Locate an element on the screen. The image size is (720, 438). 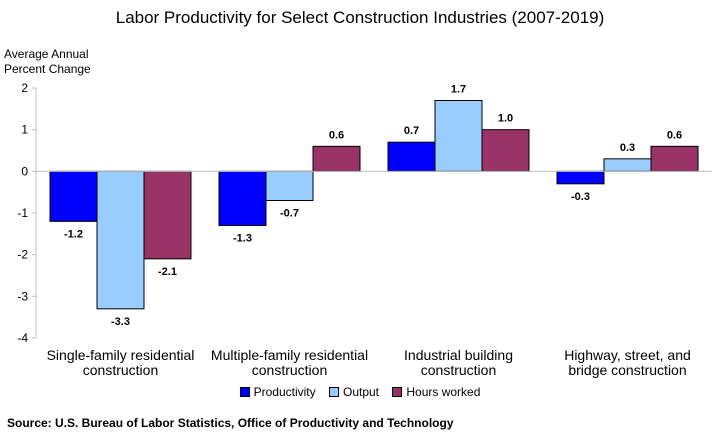
legend-item-output: Output is located at coordinates (354, 392).